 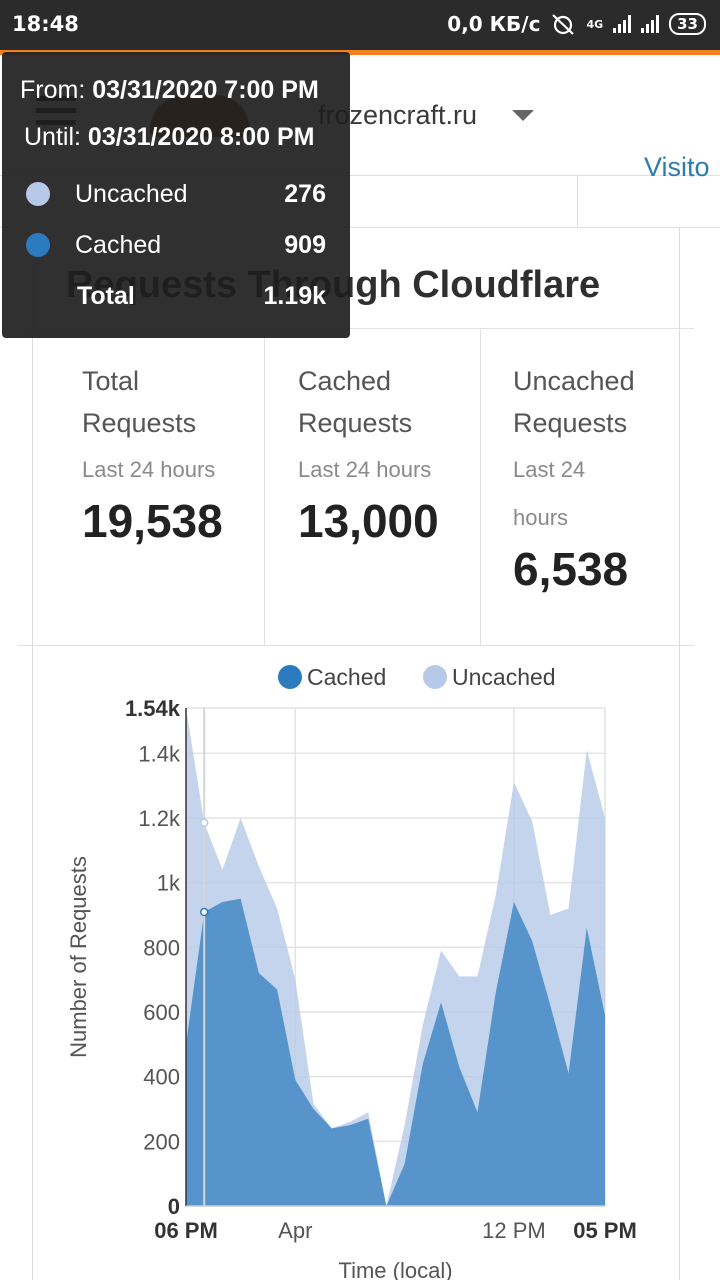 I want to click on tooltip-until-label: Until:, so click(x=52, y=137).